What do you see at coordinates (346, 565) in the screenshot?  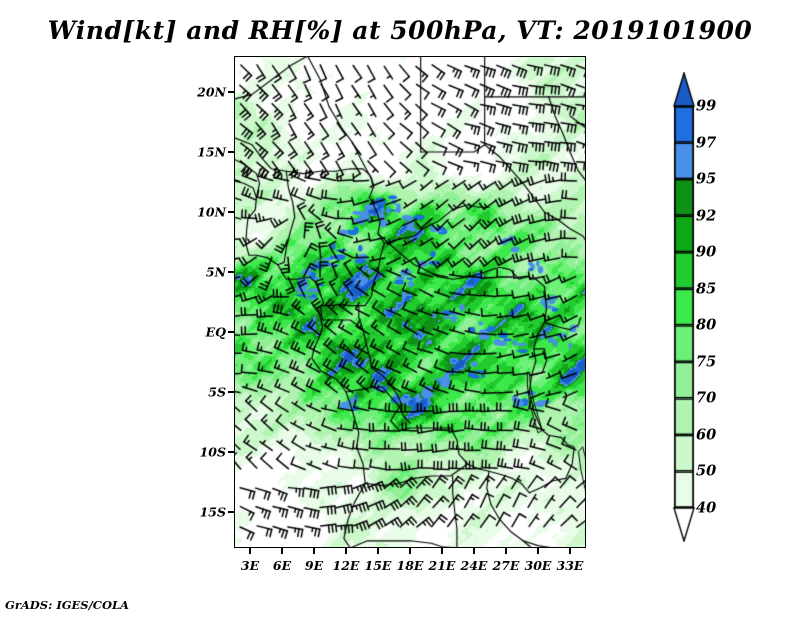 I see `x-axis-tick-label: 12E` at bounding box center [346, 565].